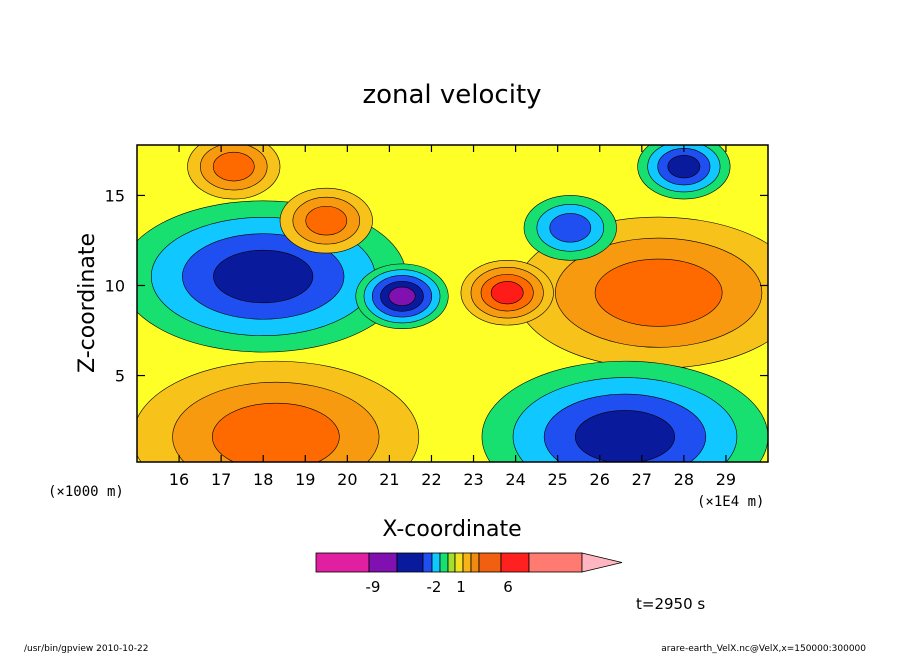  What do you see at coordinates (642, 479) in the screenshot?
I see `x-tick-label: 27` at bounding box center [642, 479].